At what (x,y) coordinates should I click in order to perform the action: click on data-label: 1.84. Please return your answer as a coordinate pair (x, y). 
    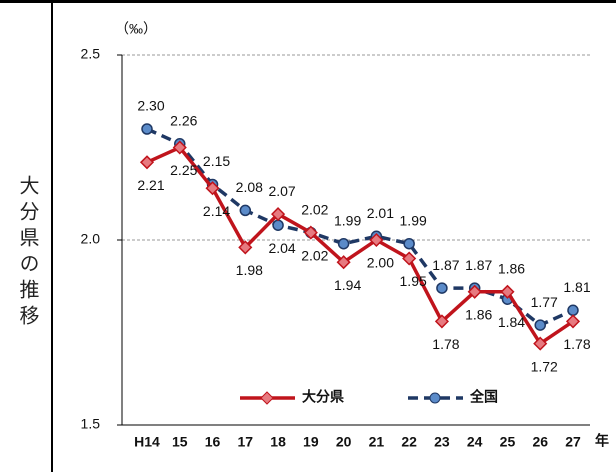
    Looking at the image, I should click on (511, 322).